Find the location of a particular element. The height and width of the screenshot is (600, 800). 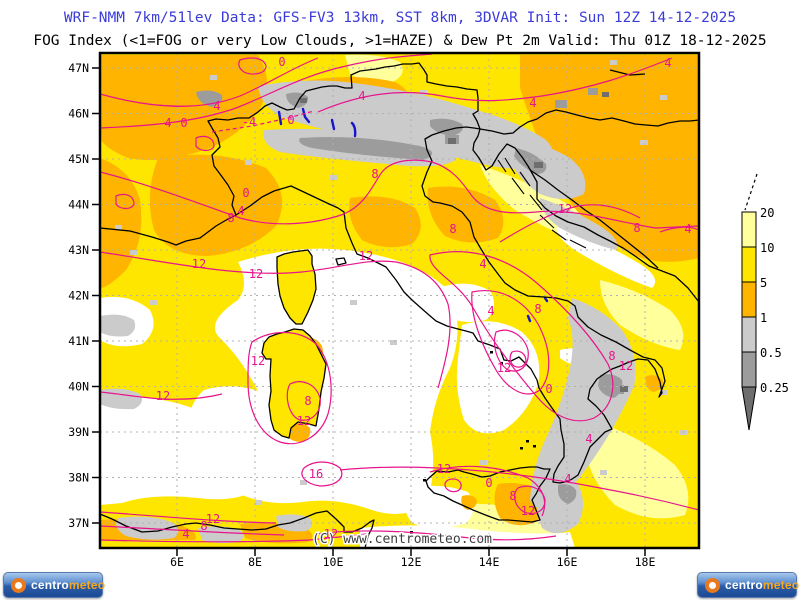

legend-colorbar: 20 10 5 1 0.5 0.25 is located at coordinates (765, 302).